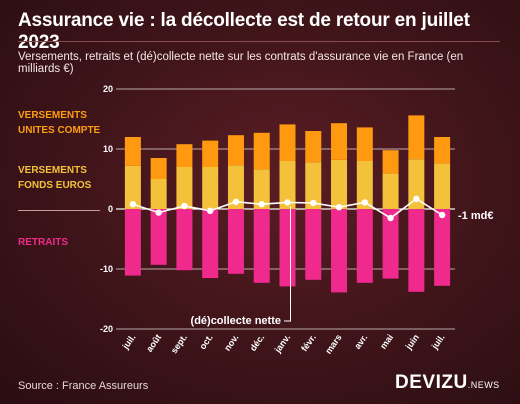 This screenshot has width=520, height=404. What do you see at coordinates (108, 149) in the screenshot?
I see `y-tick-label: 10` at bounding box center [108, 149].